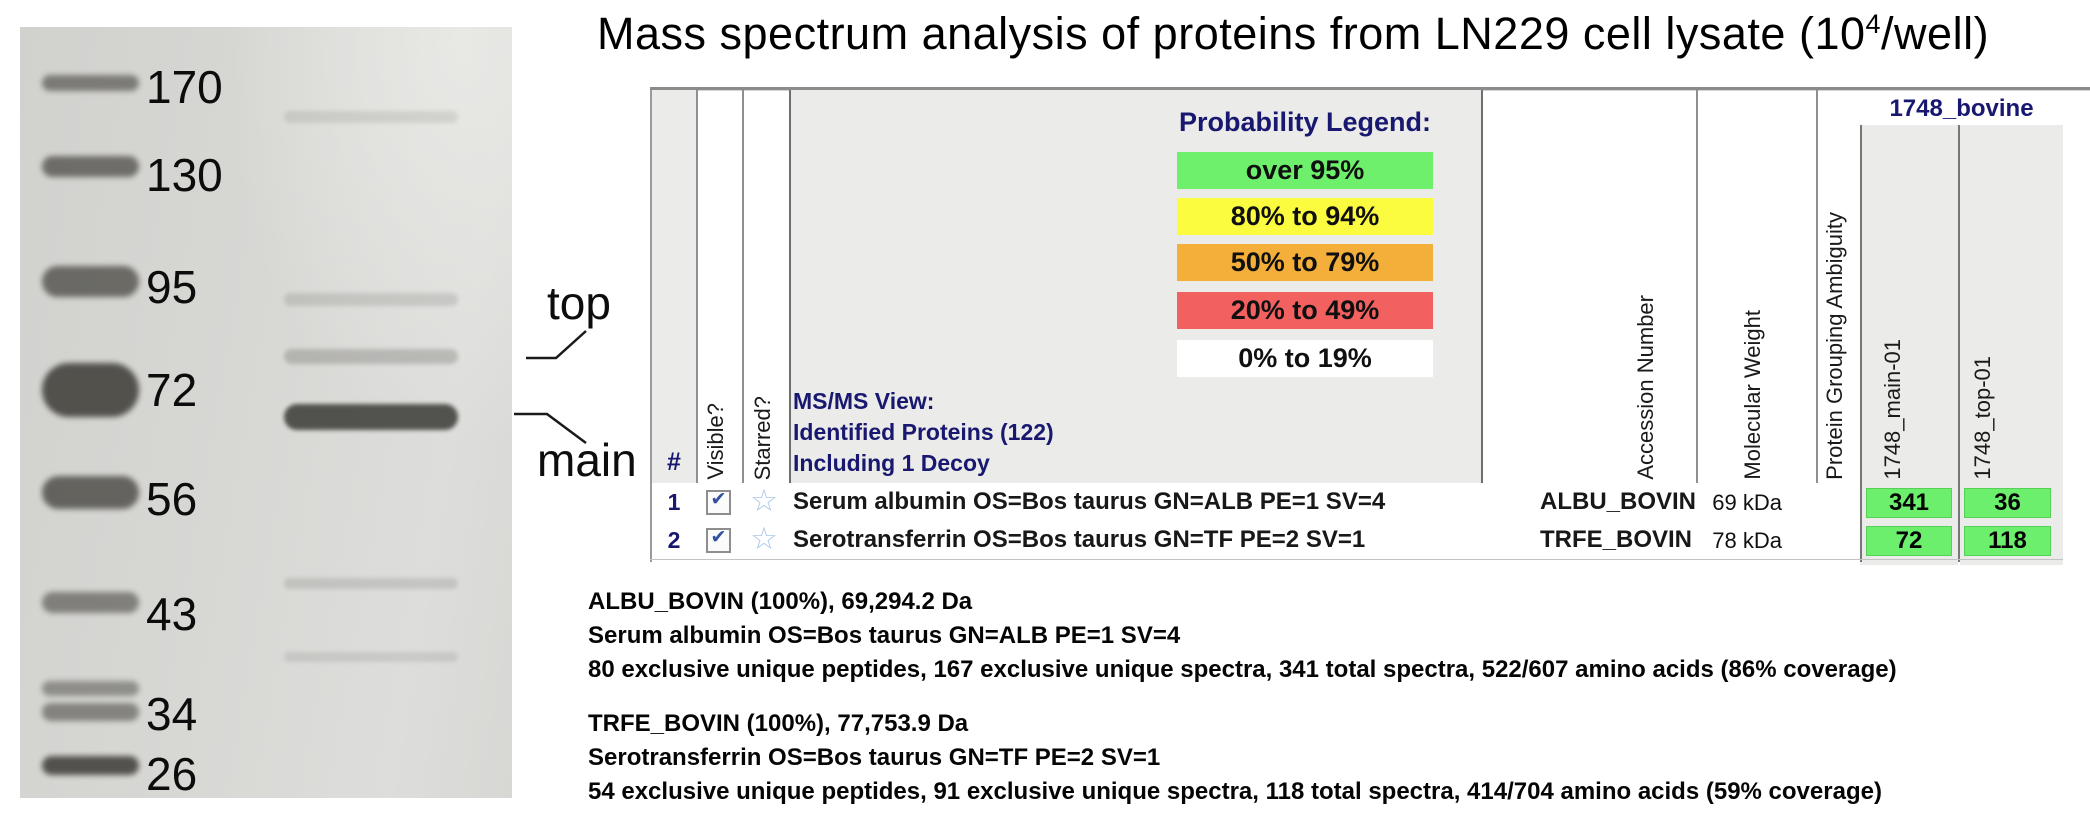 The width and height of the screenshot is (2090, 826). Describe the element at coordinates (674, 286) in the screenshot. I see `number-column-bg` at that location.